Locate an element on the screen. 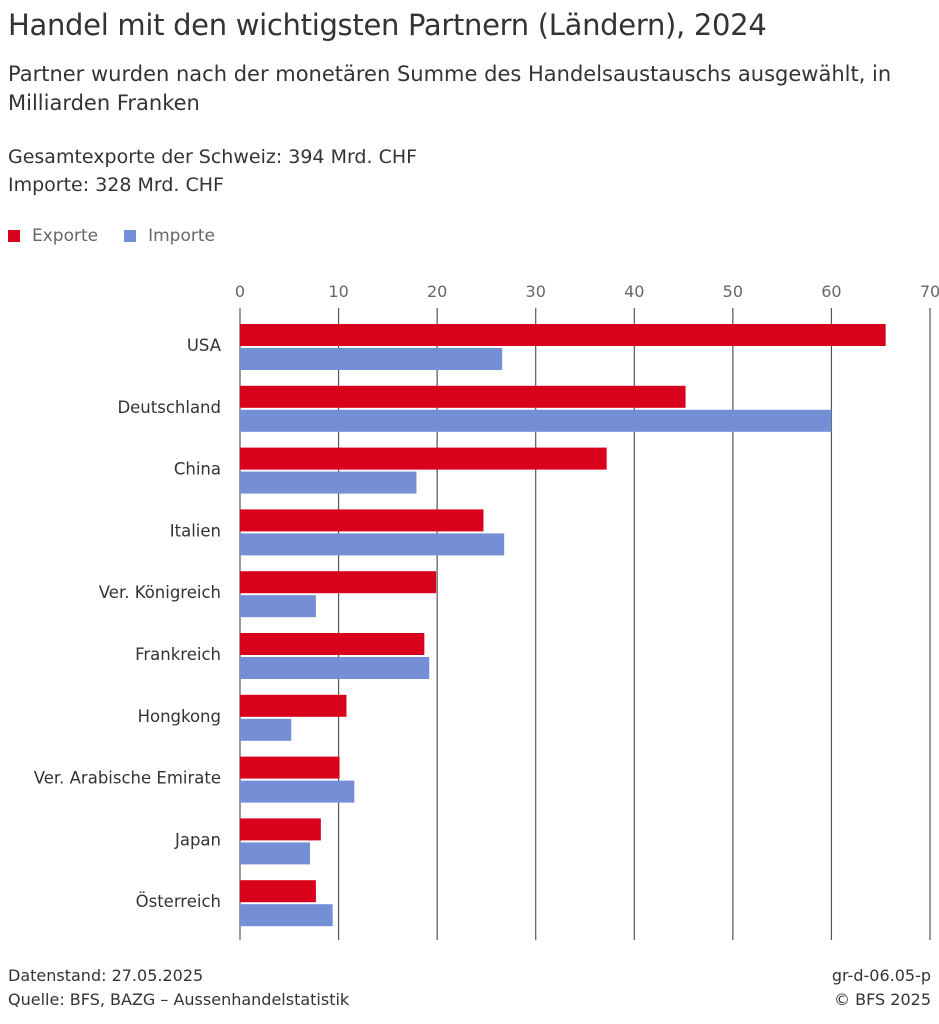 The height and width of the screenshot is (1024, 939). category-label-9: Österreich is located at coordinates (178, 901).